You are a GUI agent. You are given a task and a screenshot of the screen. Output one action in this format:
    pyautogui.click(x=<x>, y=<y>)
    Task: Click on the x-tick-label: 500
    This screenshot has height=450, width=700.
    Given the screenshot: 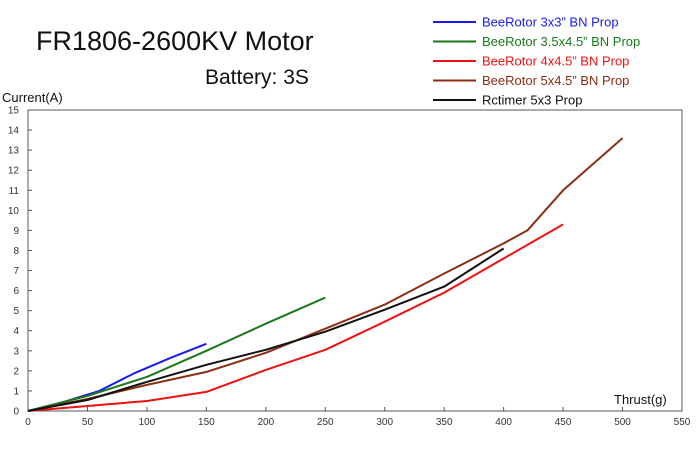 What is the action you would take?
    pyautogui.click(x=622, y=422)
    